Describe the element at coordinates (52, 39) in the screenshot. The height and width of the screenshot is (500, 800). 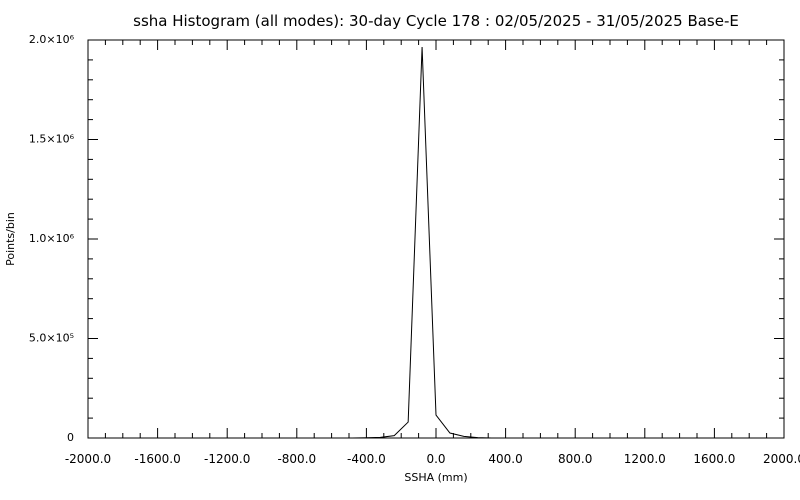
I see `y-tick-label: 2.0×10⁶` at that location.